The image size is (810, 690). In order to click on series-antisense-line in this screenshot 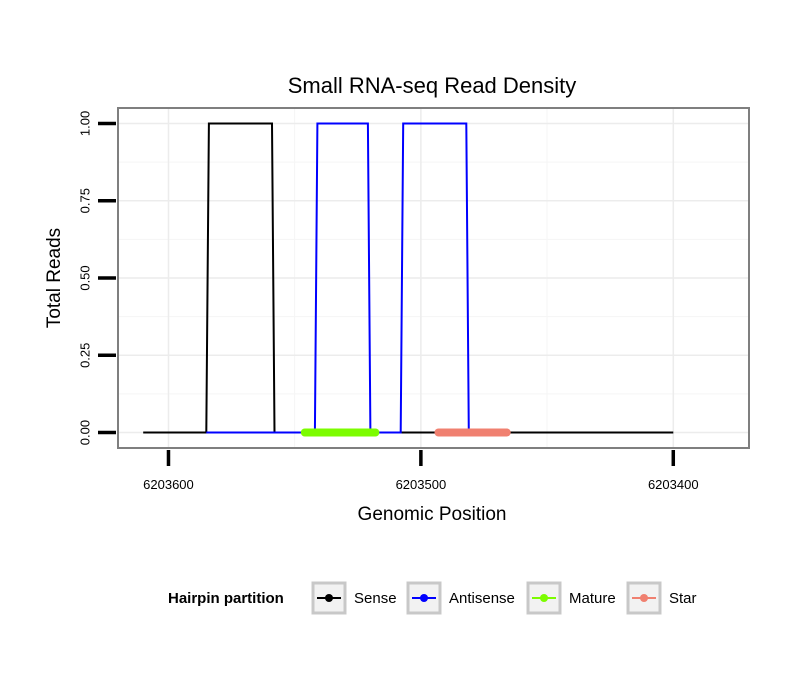, I will do `click(338, 278)`.